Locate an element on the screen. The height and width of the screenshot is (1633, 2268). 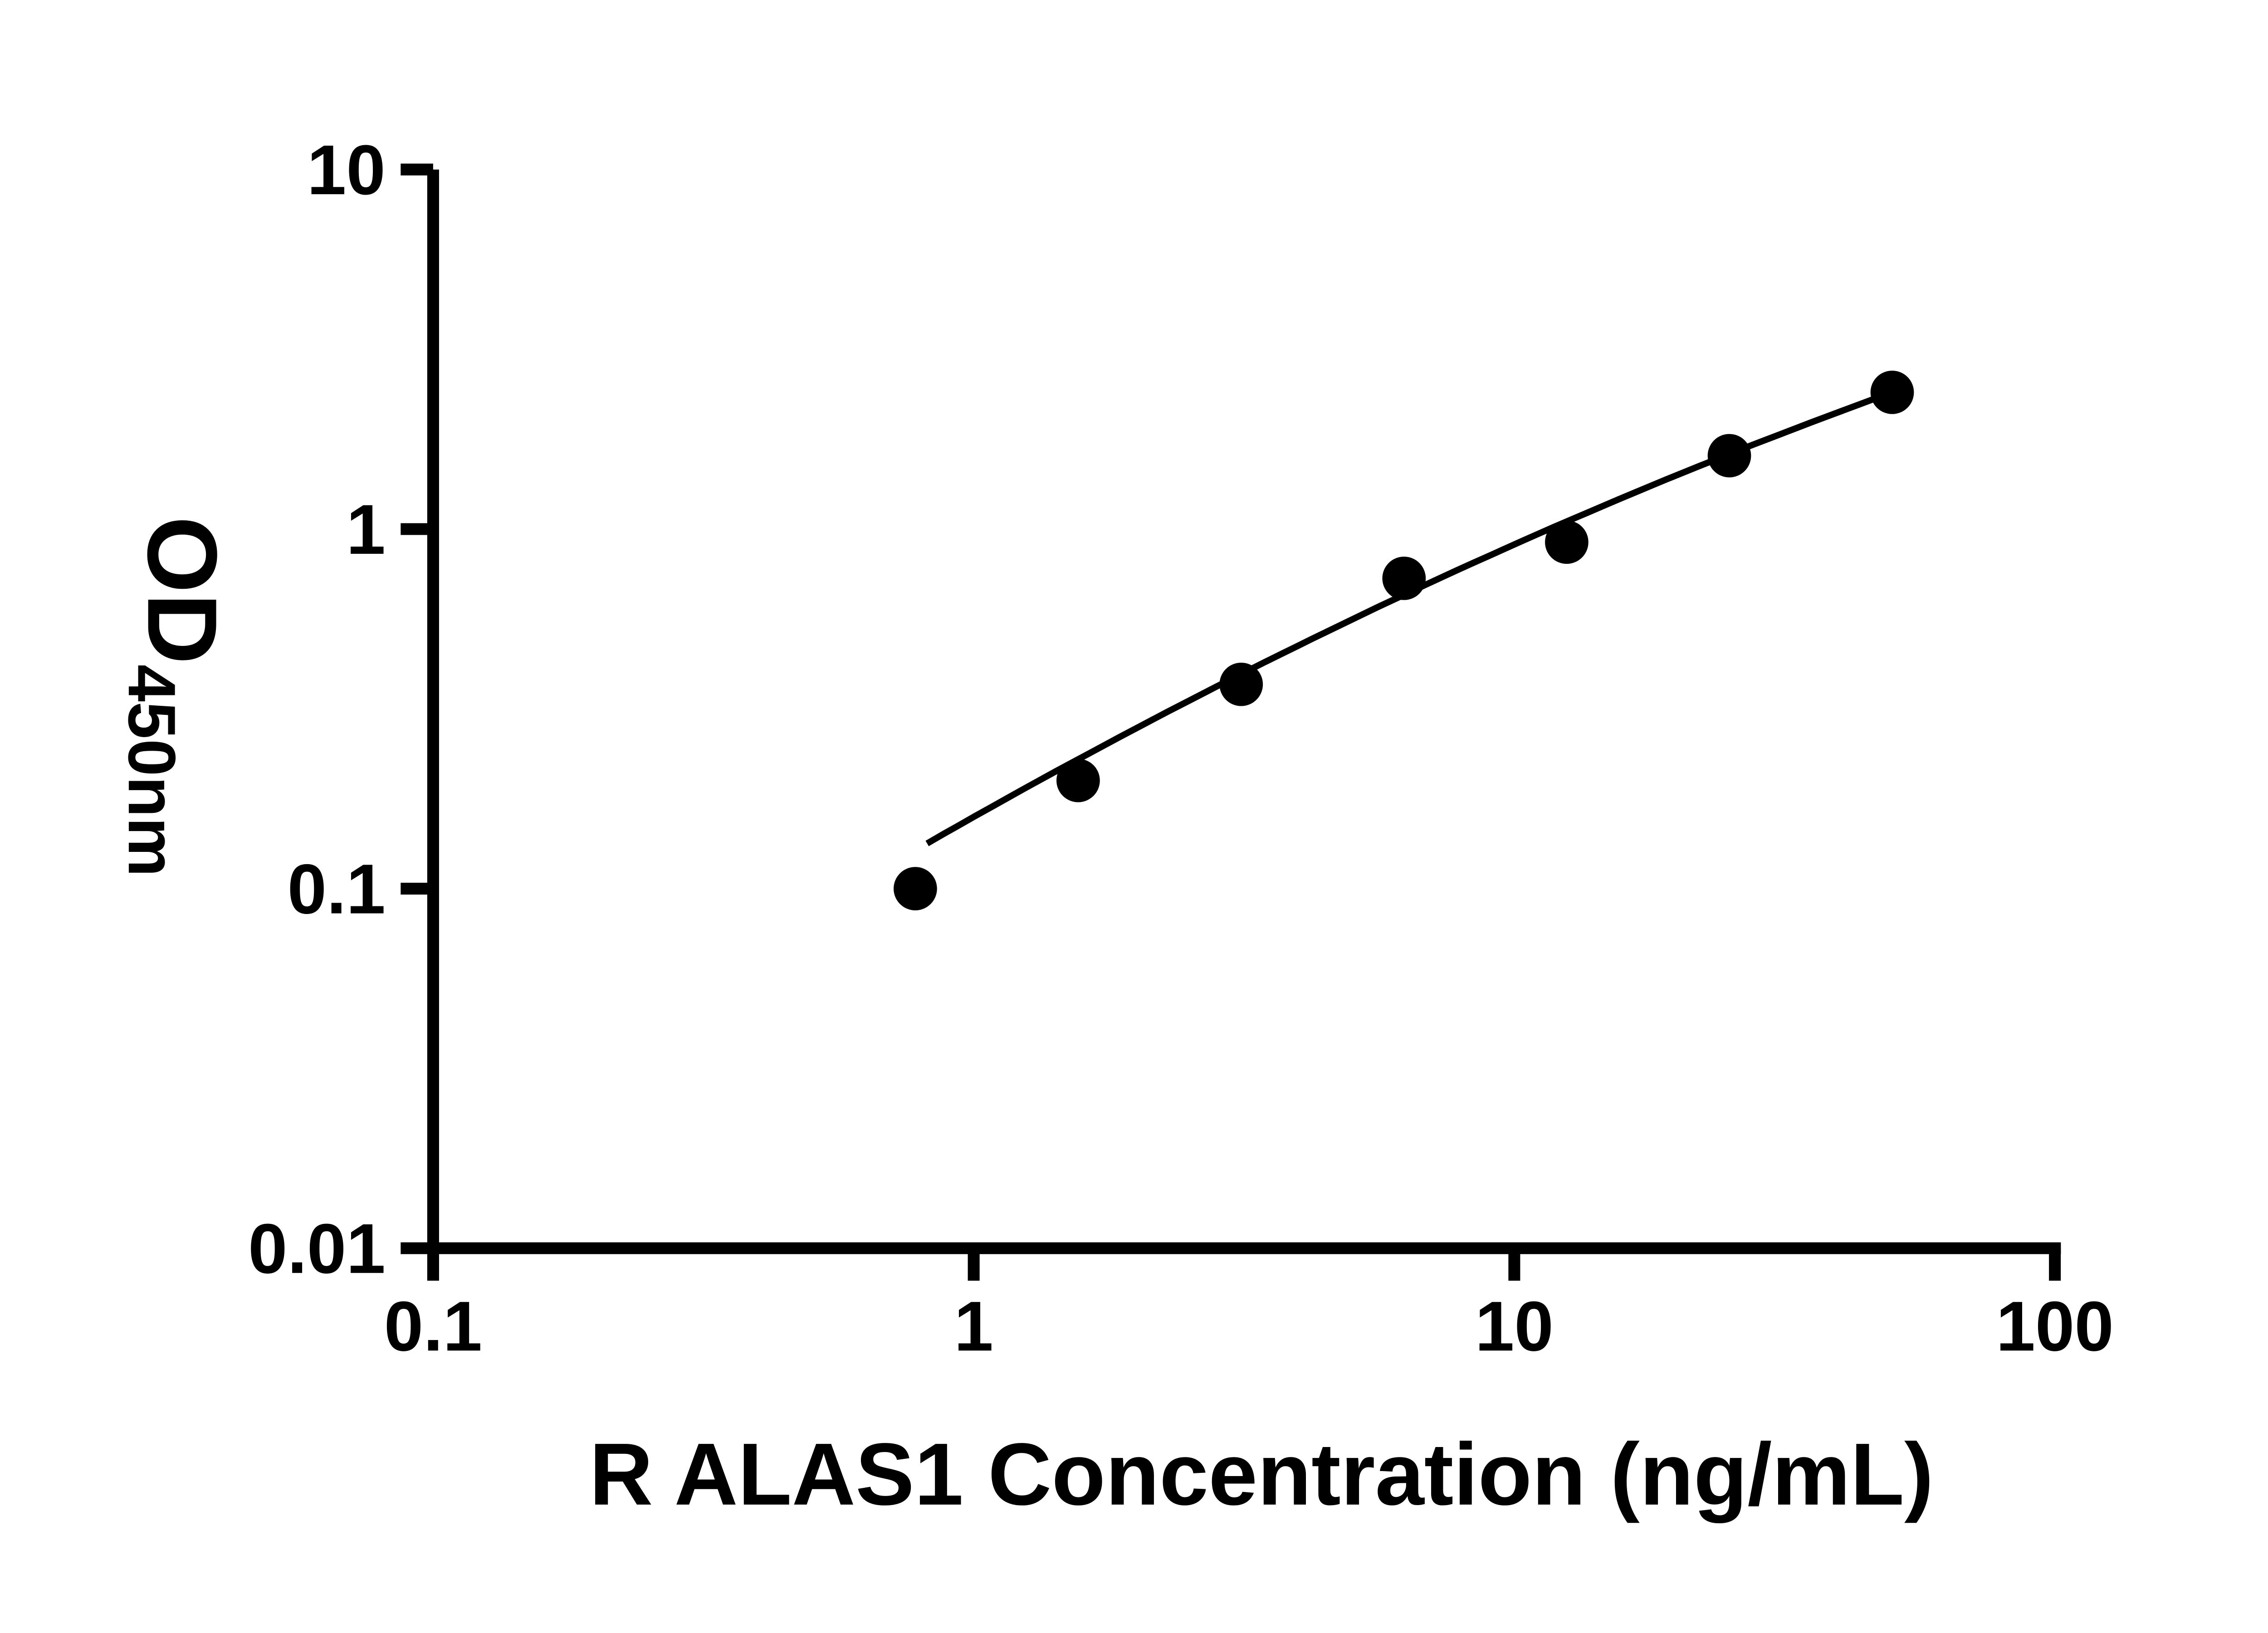
y-tick-label: 1 is located at coordinates (366, 529).